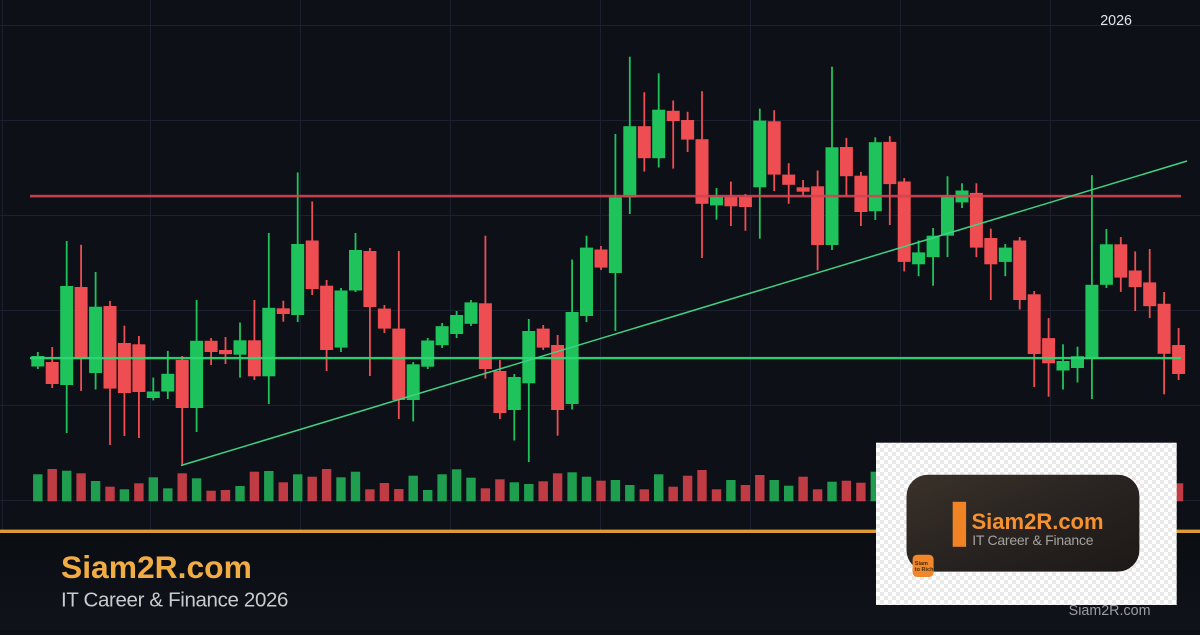  I want to click on svg-text: IT Career & Finance, so click(1033, 540).